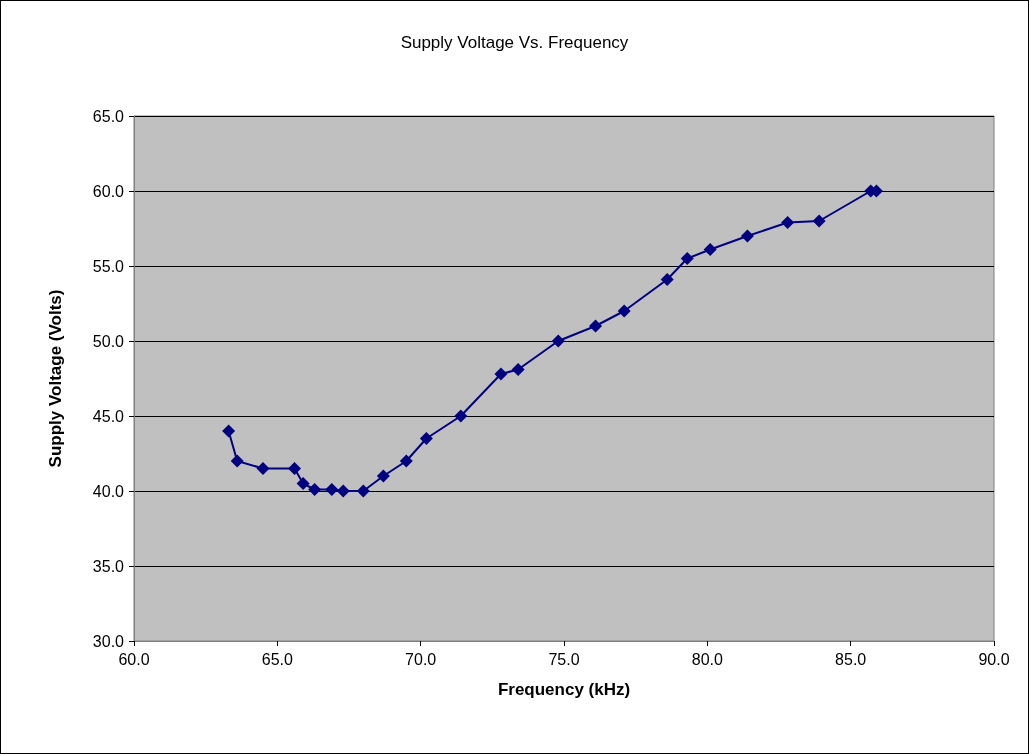 The image size is (1029, 754). I want to click on x-tick-label: 60.0, so click(134, 659).